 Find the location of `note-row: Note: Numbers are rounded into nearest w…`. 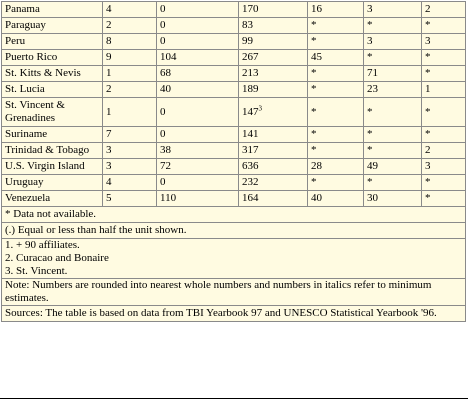

note-row: Note: Numbers are rounded into nearest w… is located at coordinates (233, 292).